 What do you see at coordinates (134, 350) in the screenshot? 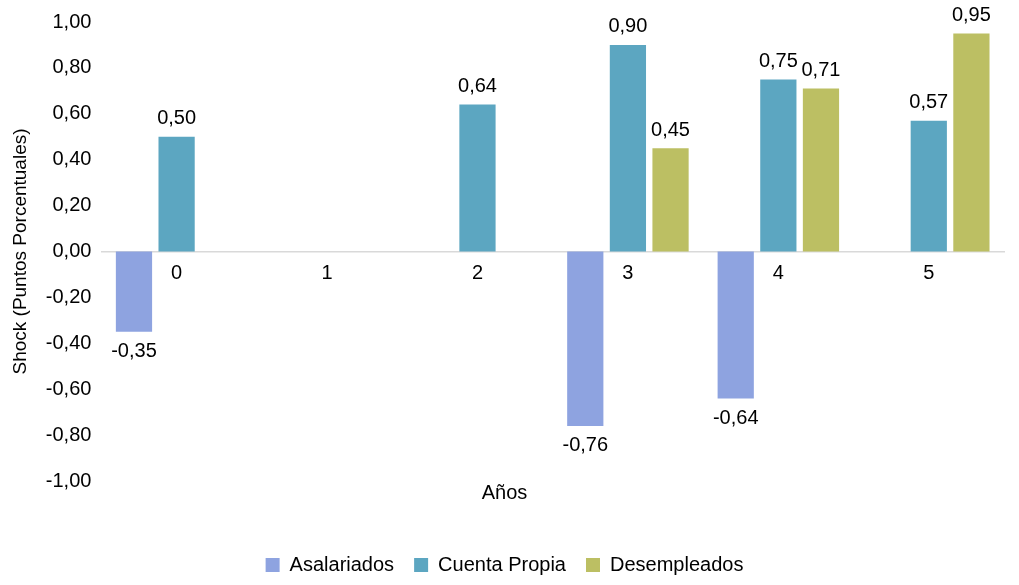
I see `data-label: -0,35` at bounding box center [134, 350].